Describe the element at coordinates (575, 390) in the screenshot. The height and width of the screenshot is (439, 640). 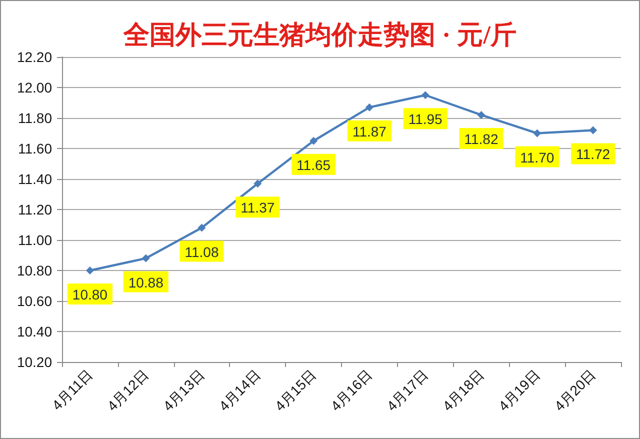
I see `x-tick-label: 4月20日` at that location.